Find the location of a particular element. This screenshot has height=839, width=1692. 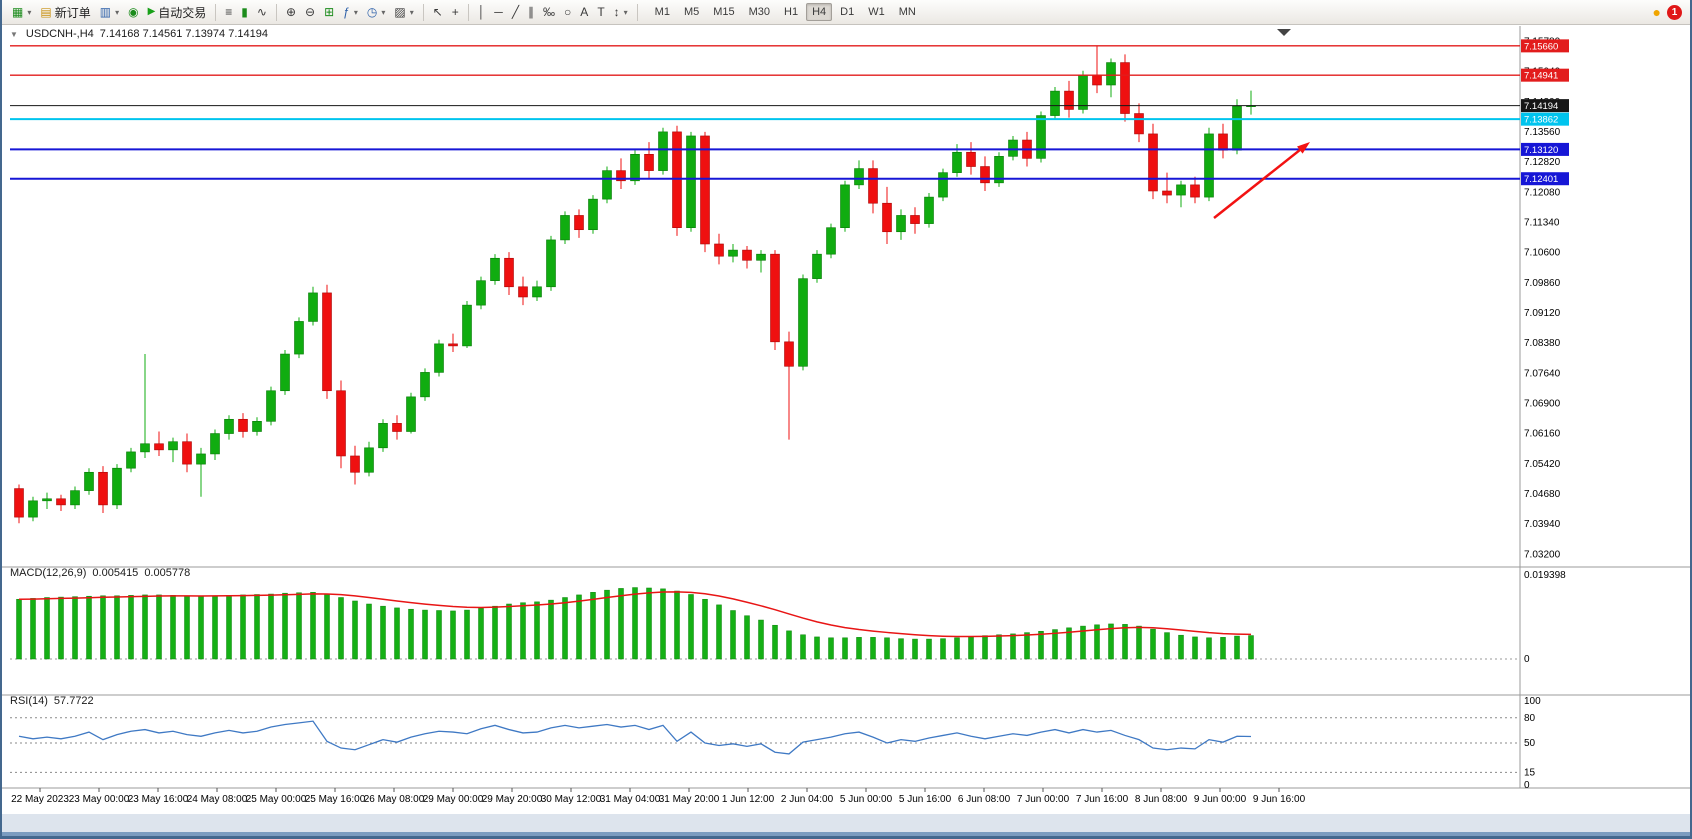

fibonacci-button: ‰ is located at coordinates (549, 12).